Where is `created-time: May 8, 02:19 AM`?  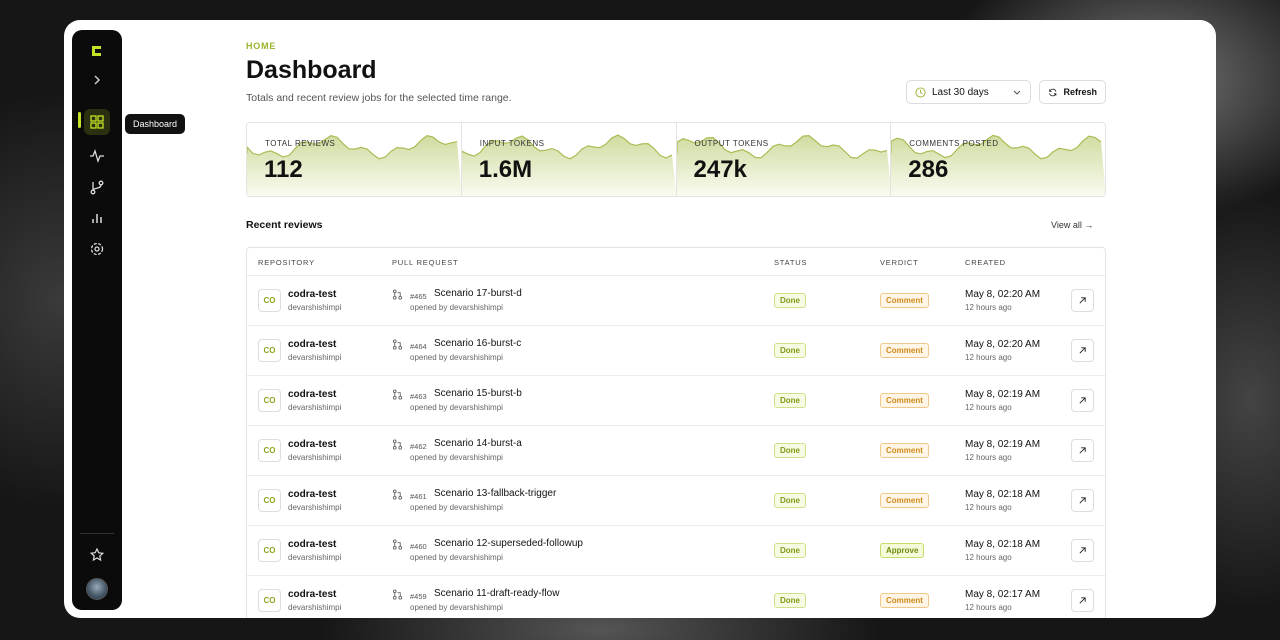
created-time: May 8, 02:19 AM is located at coordinates (1003, 444).